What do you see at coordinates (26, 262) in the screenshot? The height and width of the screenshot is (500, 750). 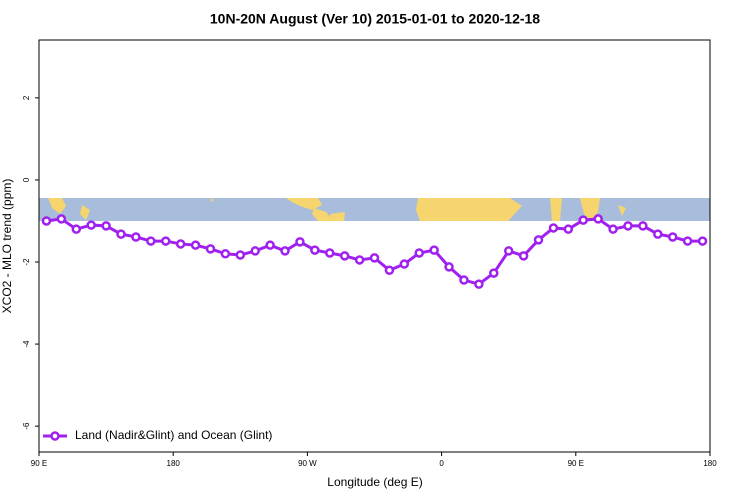 I see `y-tick-label: -2` at bounding box center [26, 262].